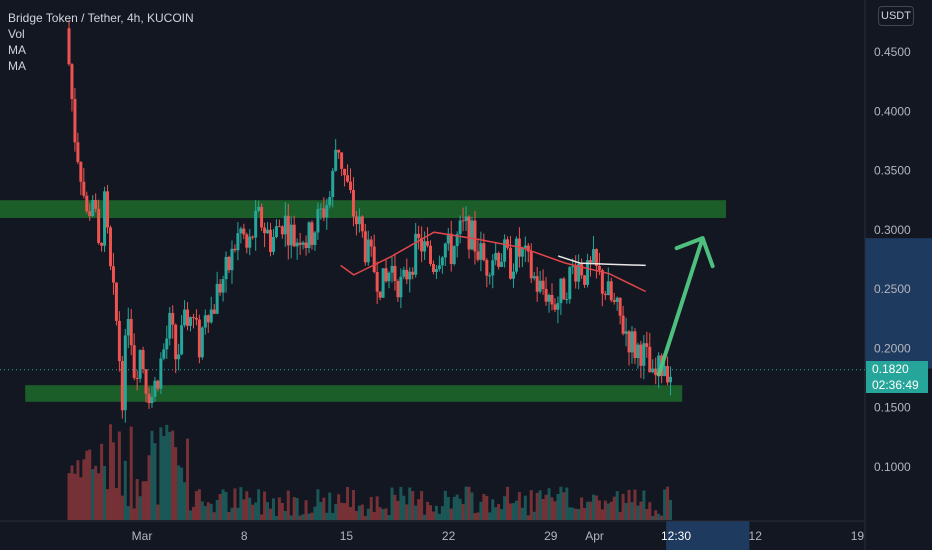 The width and height of the screenshot is (932, 550). What do you see at coordinates (896, 16) in the screenshot?
I see `currency-button: USDT` at bounding box center [896, 16].